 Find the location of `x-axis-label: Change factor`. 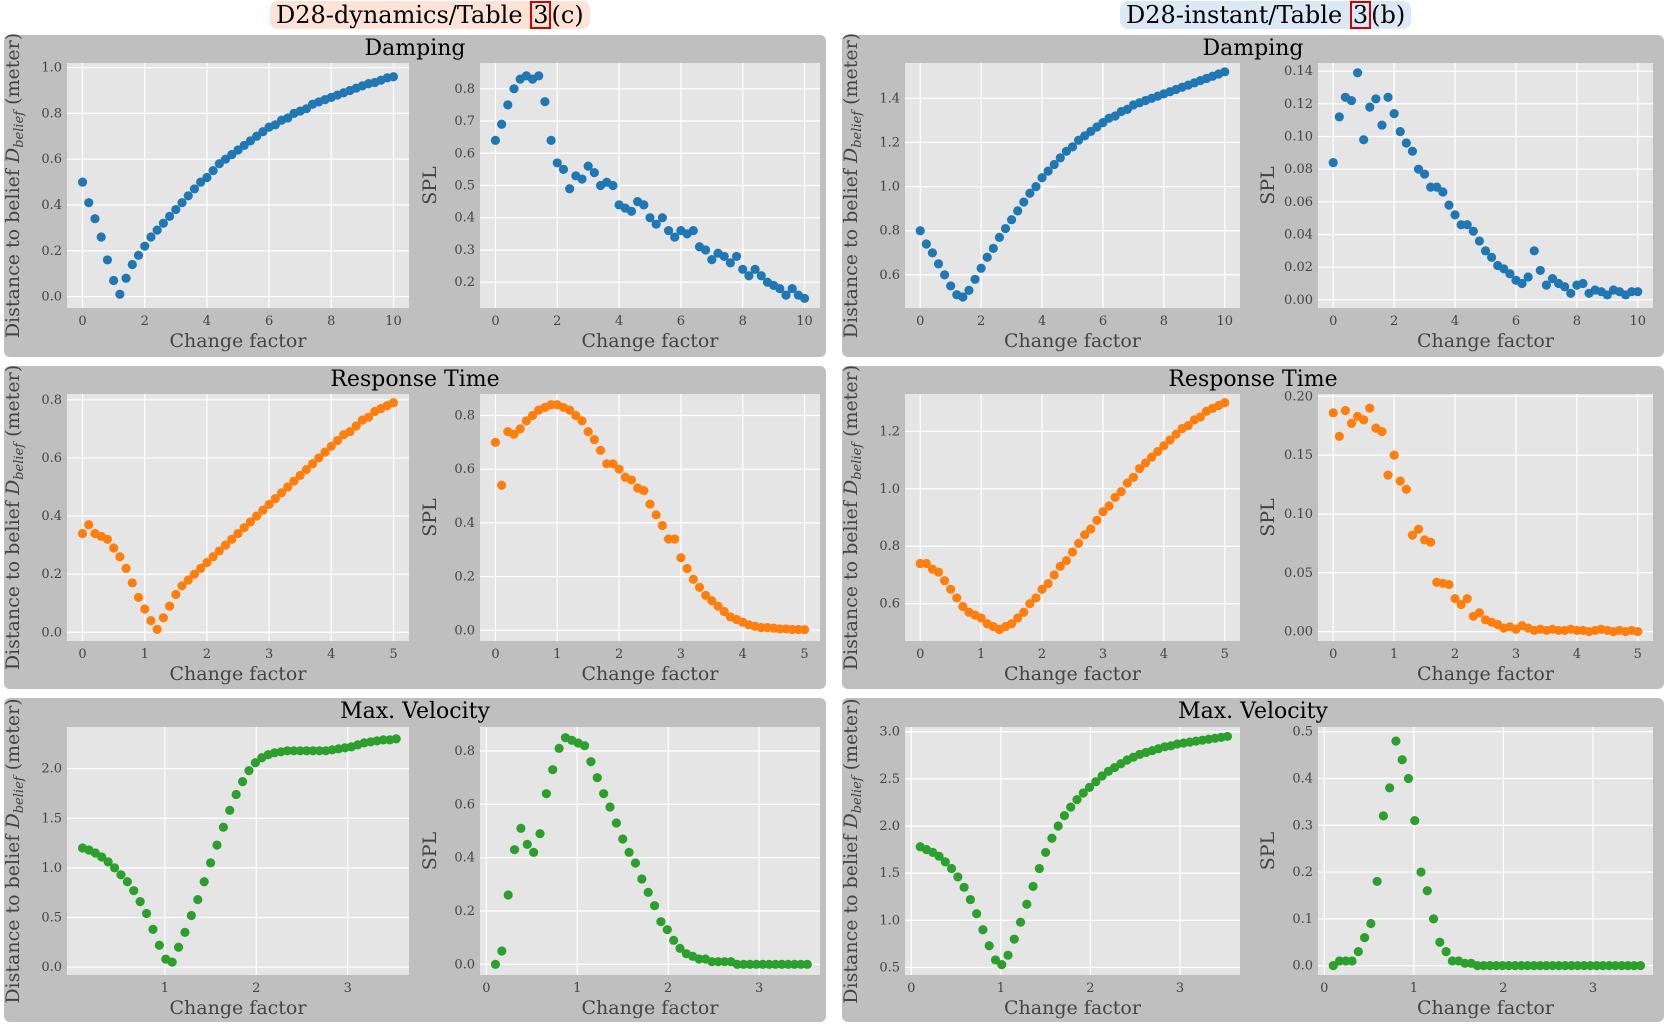

x-axis-label: Change factor is located at coordinates (1486, 341).